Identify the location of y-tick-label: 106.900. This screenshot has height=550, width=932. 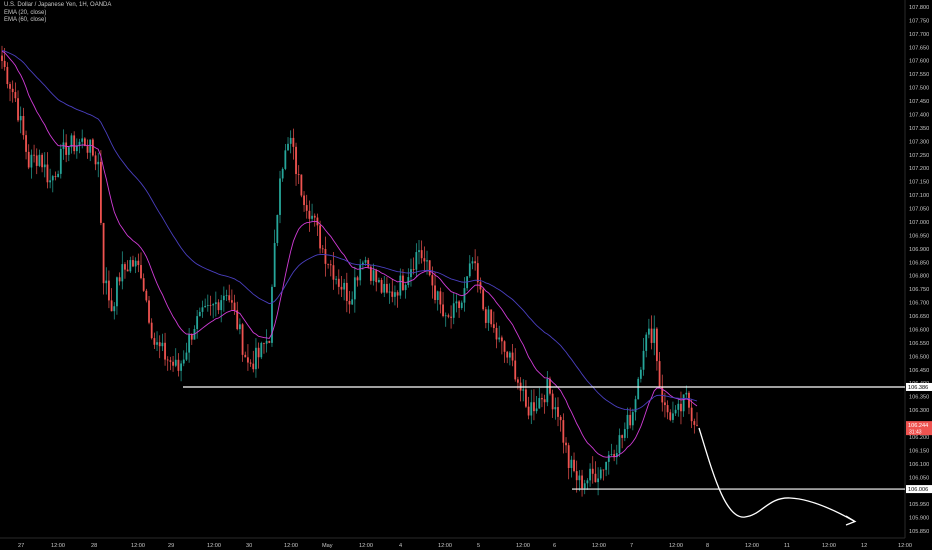
(919, 250).